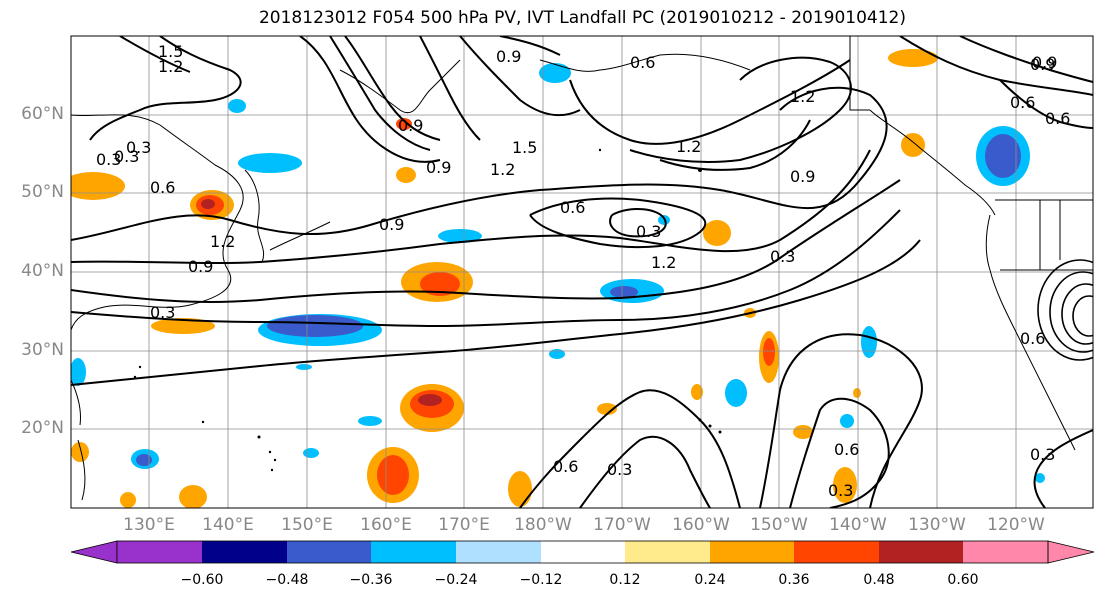 The height and width of the screenshot is (601, 1105). What do you see at coordinates (386, 525) in the screenshot?
I see `lon-label: 160°E` at bounding box center [386, 525].